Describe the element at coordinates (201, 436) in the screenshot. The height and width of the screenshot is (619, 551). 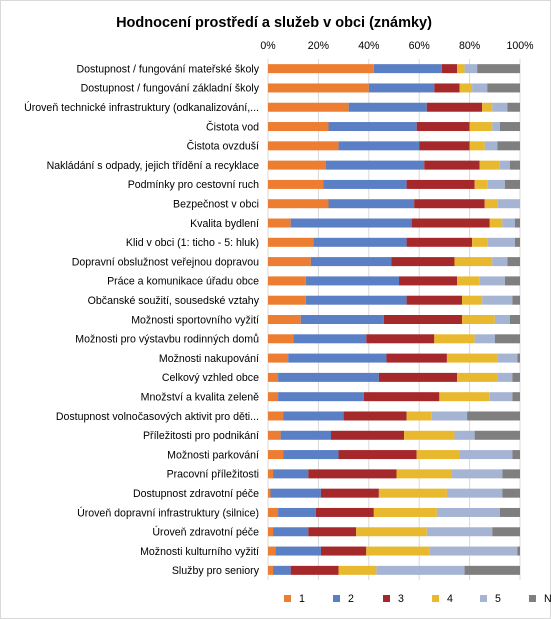
I see `category-label: Příležitosti pro podnikání` at that location.